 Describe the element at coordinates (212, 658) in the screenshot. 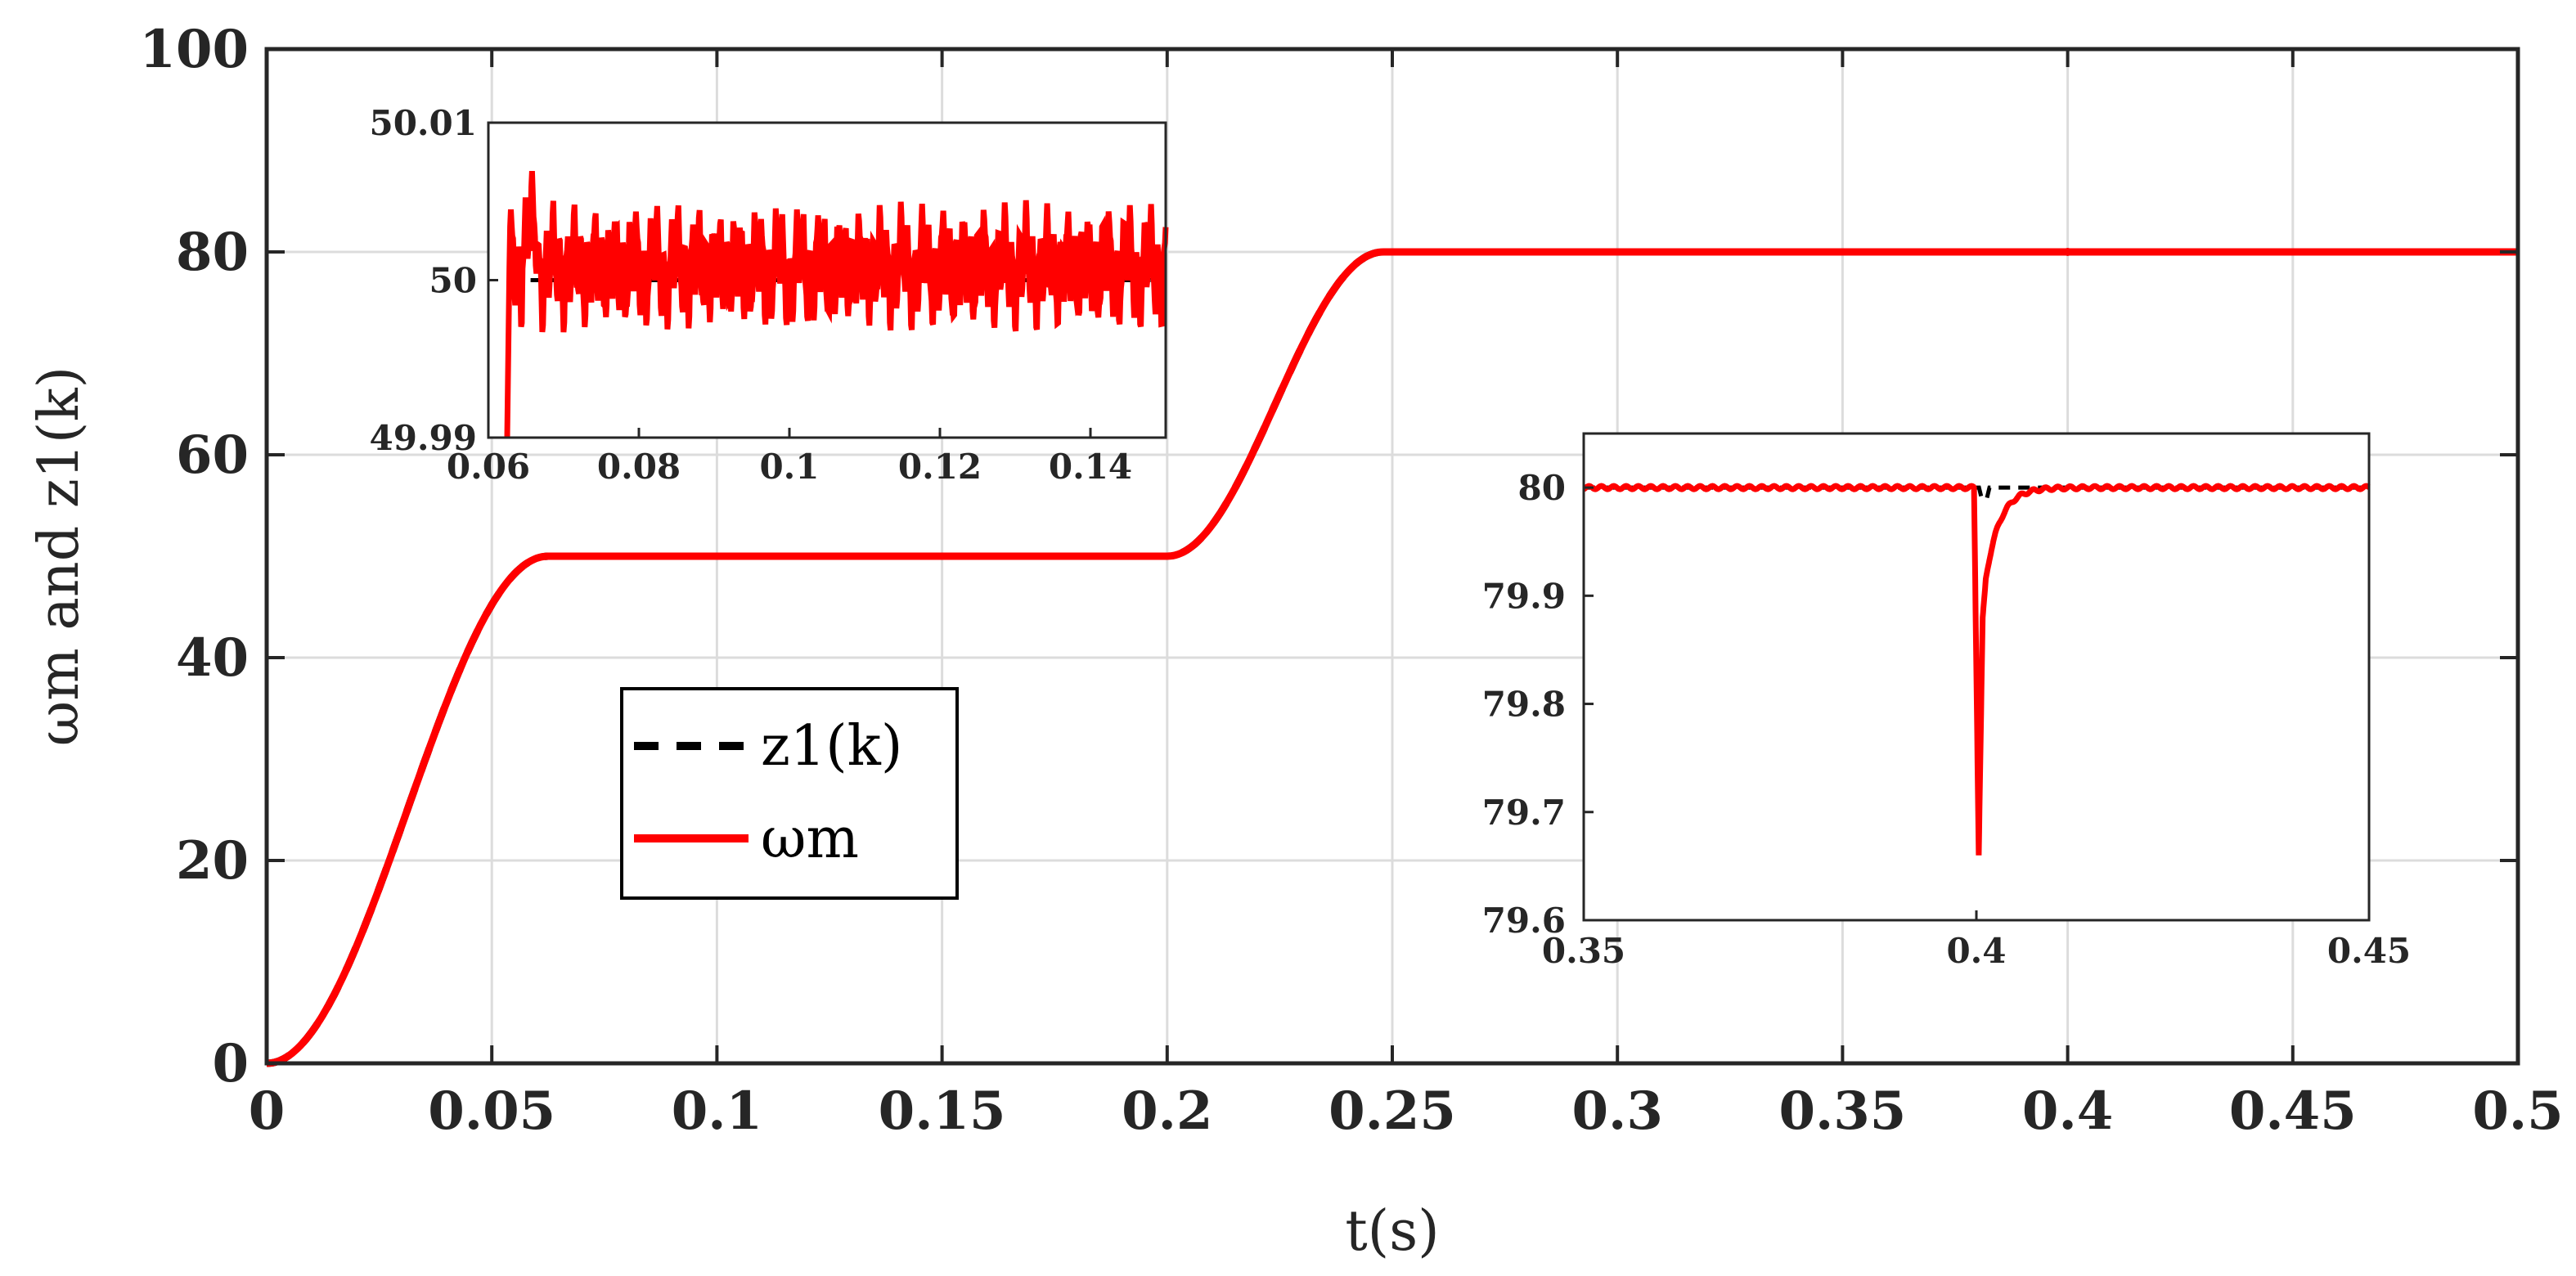

I see `y-tick-label: 40` at that location.